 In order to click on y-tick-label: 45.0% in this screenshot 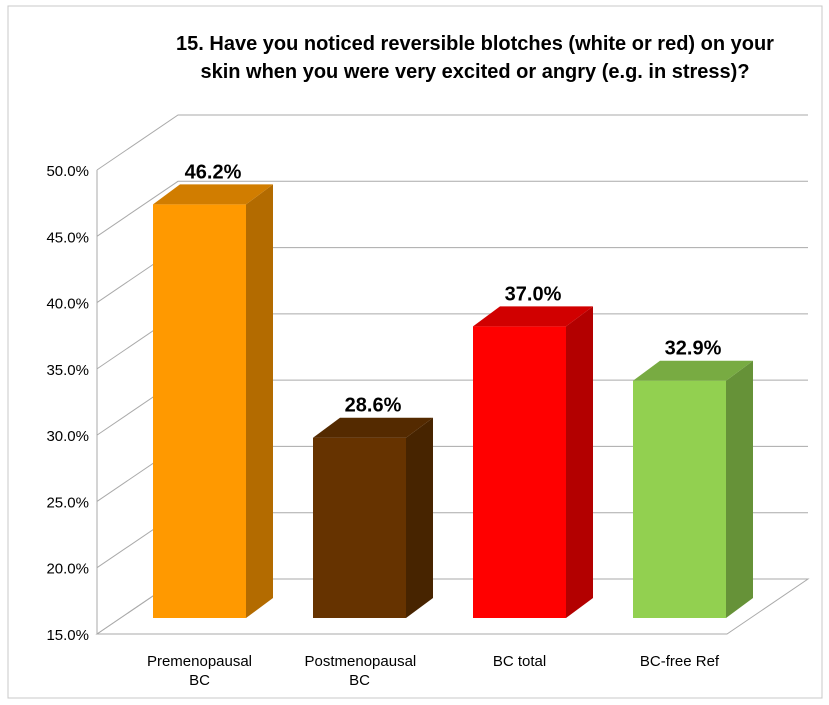, I will do `click(67, 237)`.